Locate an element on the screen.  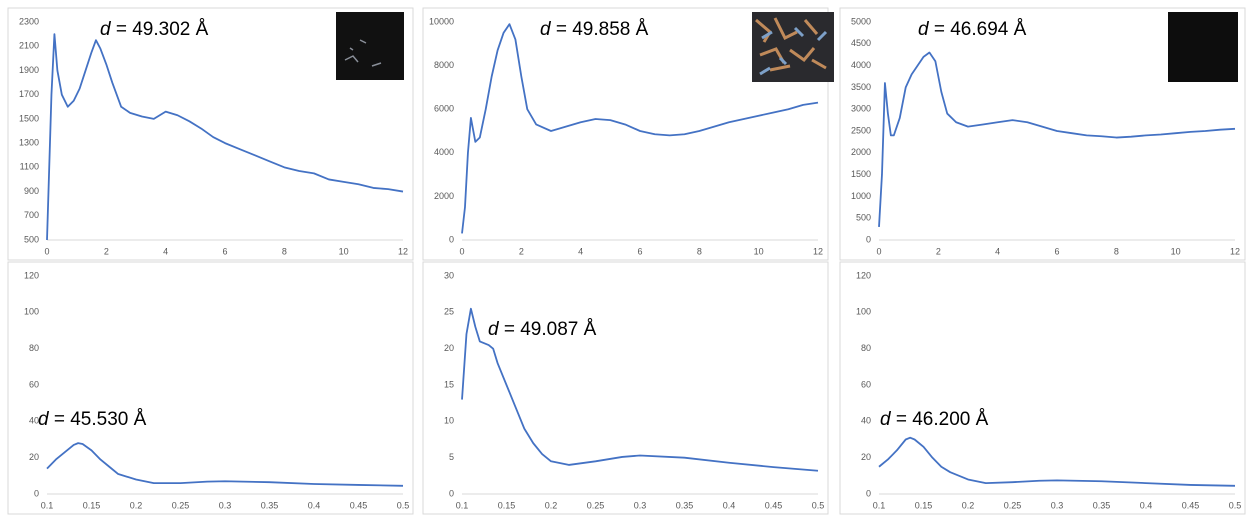
y-tick-label: 15 is located at coordinates (449, 384).